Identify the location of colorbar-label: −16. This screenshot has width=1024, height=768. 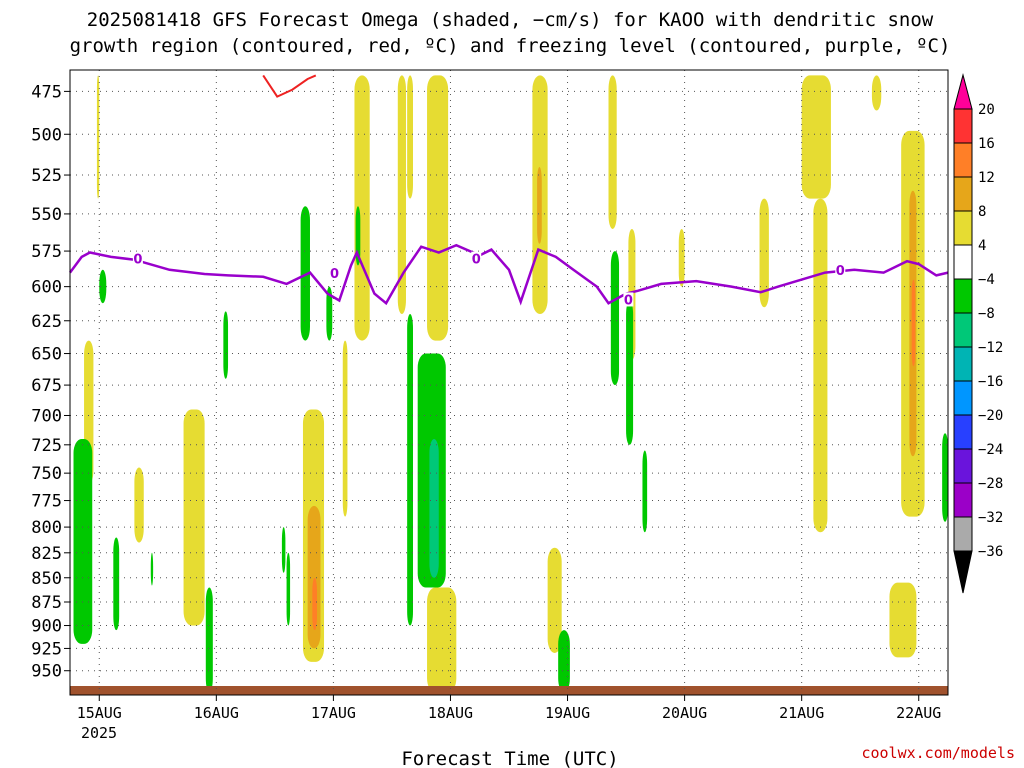
(990, 382).